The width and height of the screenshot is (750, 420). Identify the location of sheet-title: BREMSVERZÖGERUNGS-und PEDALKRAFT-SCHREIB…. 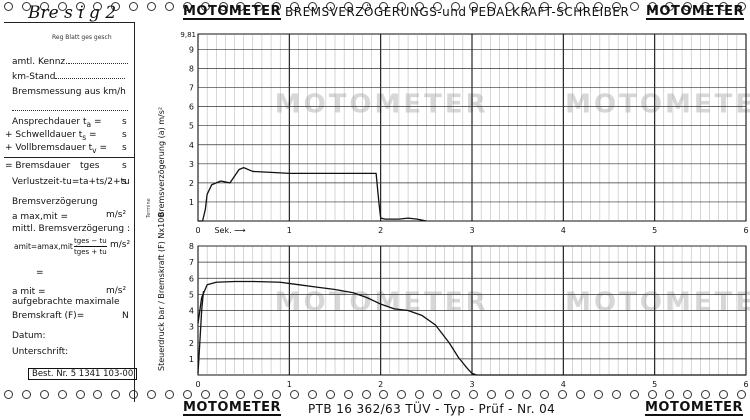
(457, 12).